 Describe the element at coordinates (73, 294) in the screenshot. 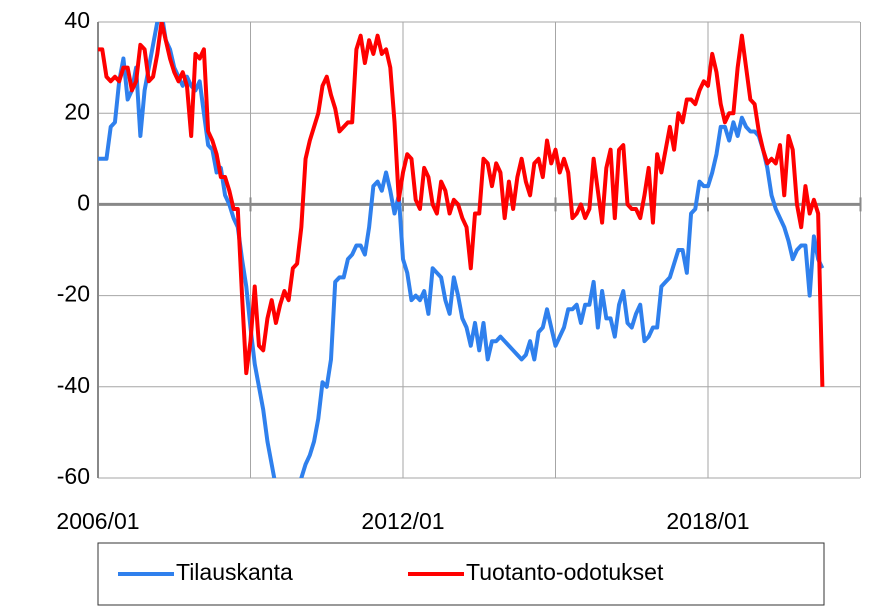

I see `y-tick-label: -20` at that location.